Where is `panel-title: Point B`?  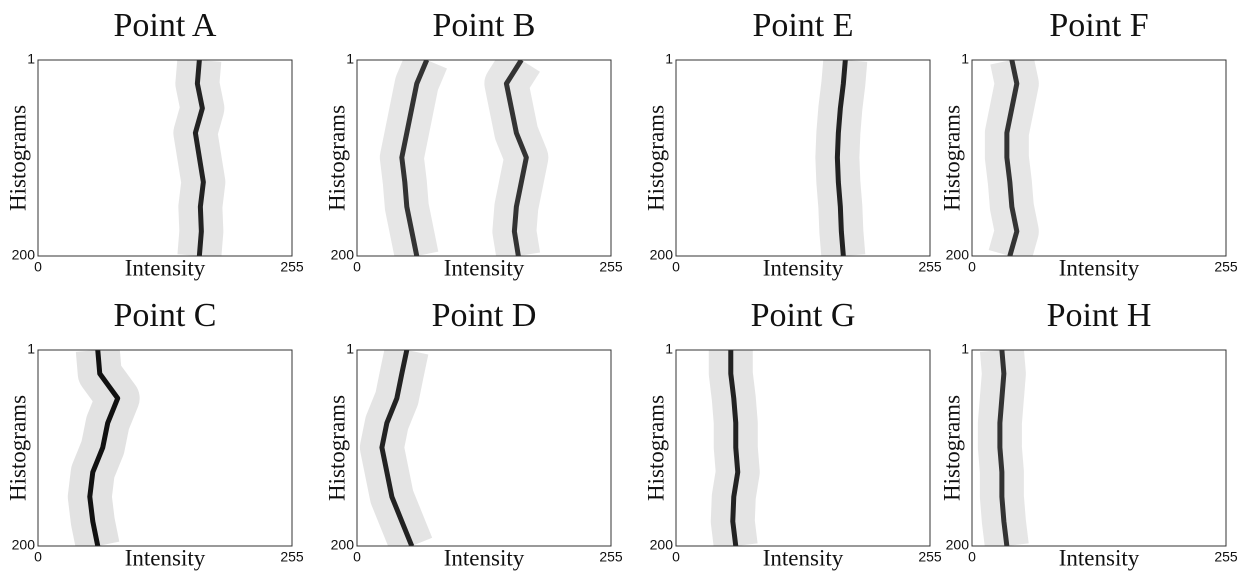 panel-title: Point B is located at coordinates (484, 25).